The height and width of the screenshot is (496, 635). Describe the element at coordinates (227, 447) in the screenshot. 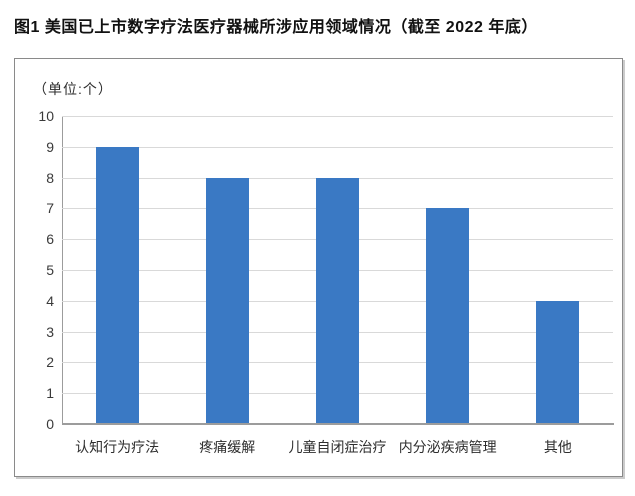

I see `x-cat-label-疼痛缓解: 疼痛缓解` at that location.